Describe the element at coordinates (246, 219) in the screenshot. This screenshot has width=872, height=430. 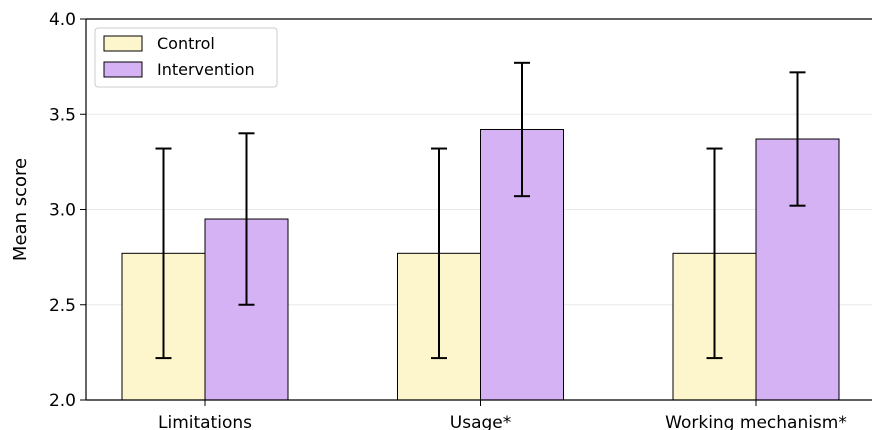
I see `error-bar-intervention-limitations` at that location.